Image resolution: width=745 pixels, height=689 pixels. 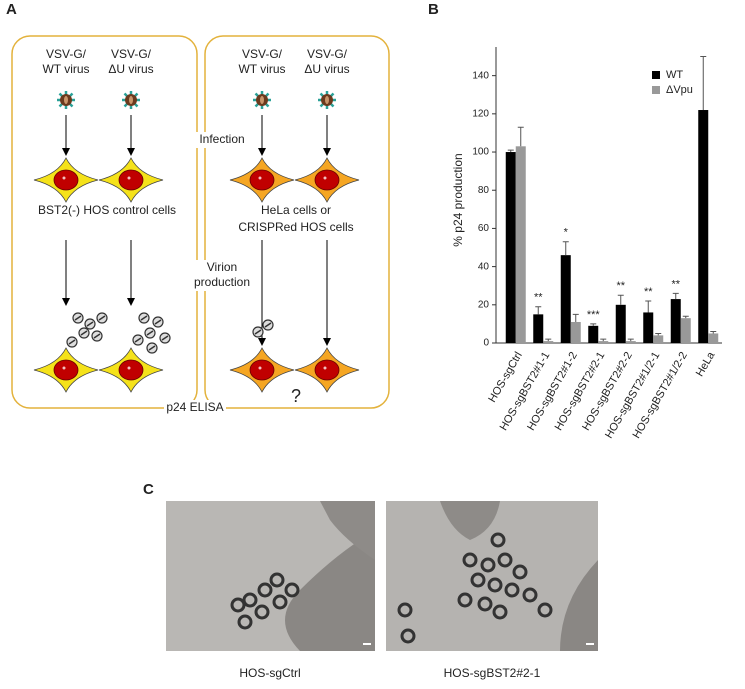 I want to click on y-tick-label: 100, so click(x=480, y=152).